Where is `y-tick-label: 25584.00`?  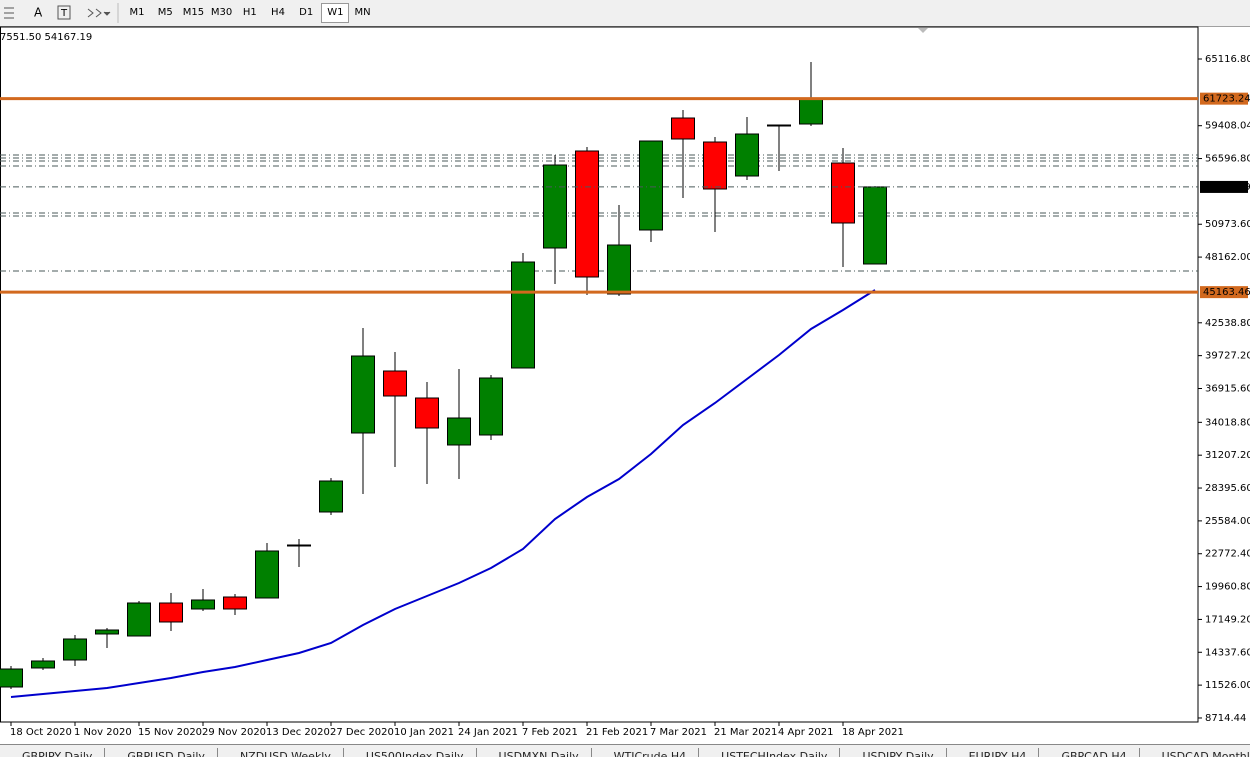
y-tick-label: 25584.00 is located at coordinates (1227, 521).